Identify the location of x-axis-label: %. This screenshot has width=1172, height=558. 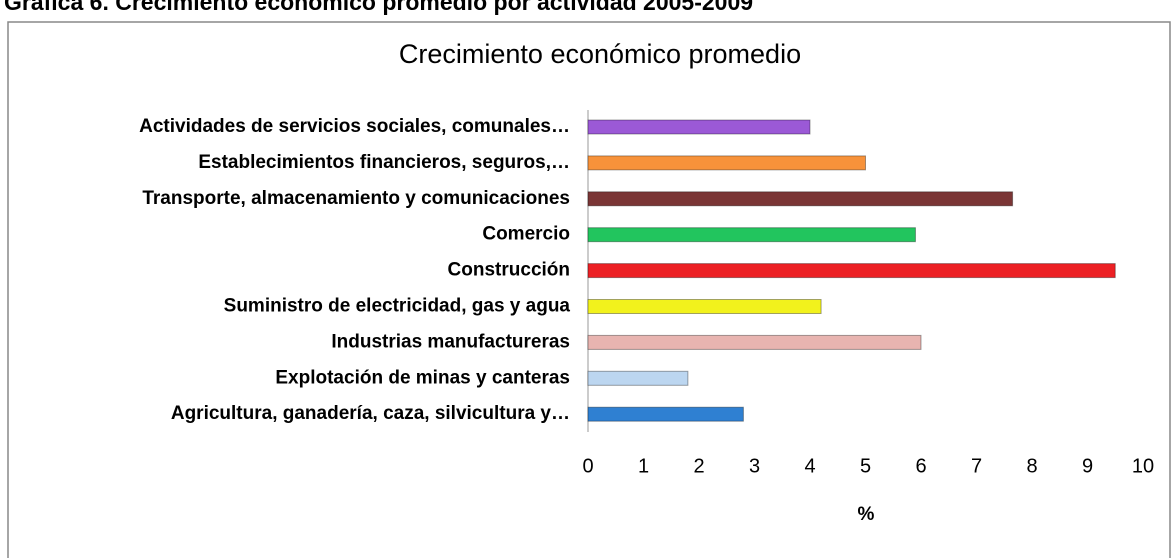
(866, 514).